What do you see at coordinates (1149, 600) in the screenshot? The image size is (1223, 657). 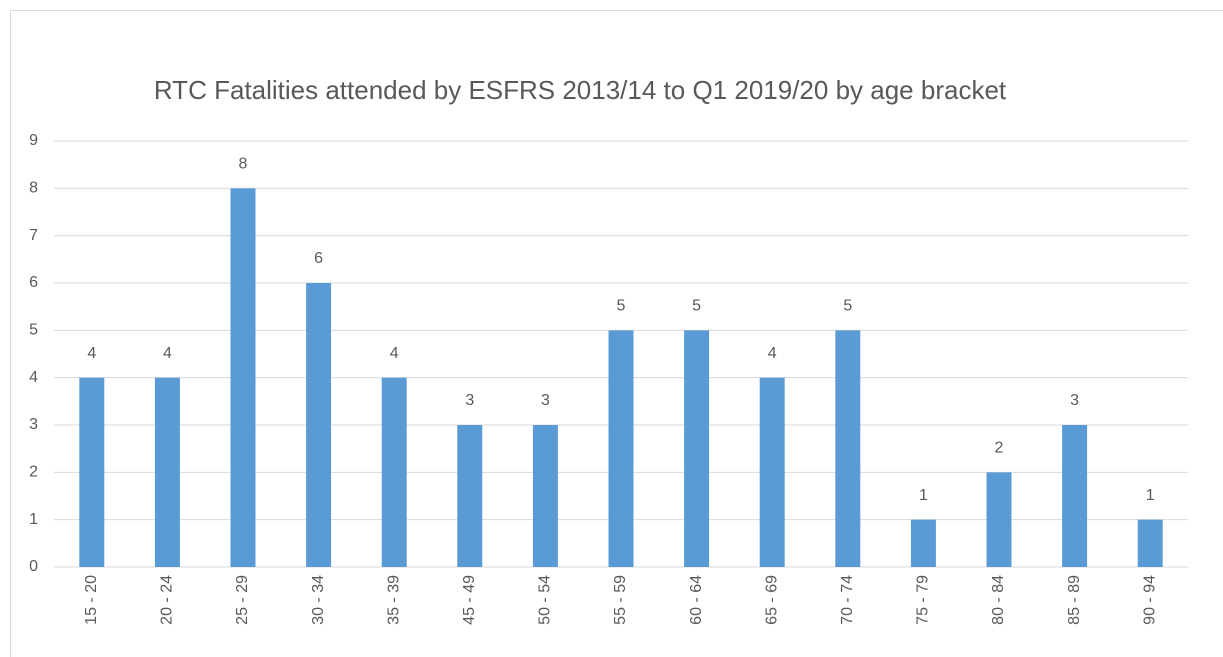 I see `x-tick-label: 90 - 94` at bounding box center [1149, 600].